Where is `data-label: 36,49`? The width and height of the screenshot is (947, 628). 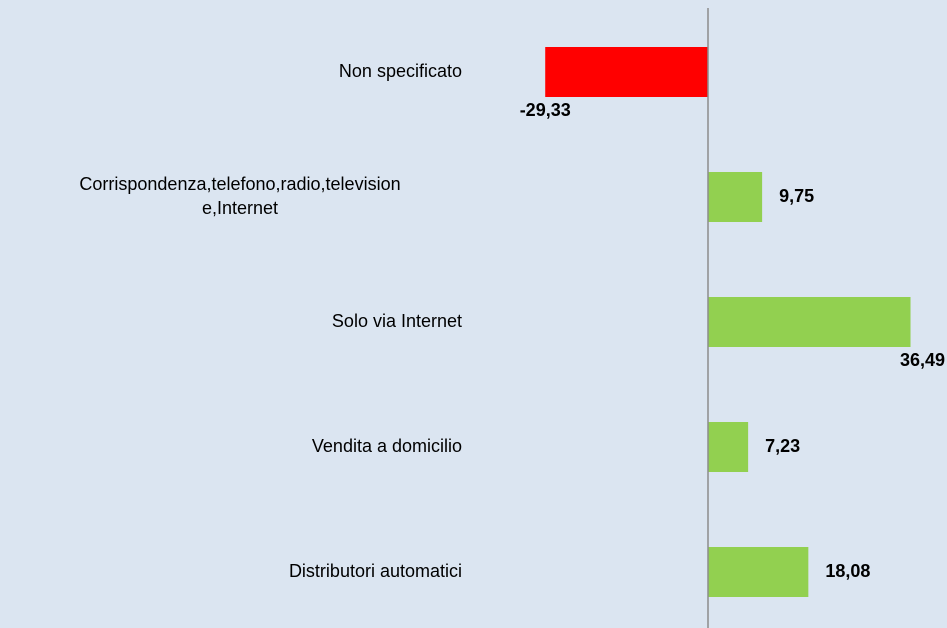
data-label: 36,49 is located at coordinates (922, 360).